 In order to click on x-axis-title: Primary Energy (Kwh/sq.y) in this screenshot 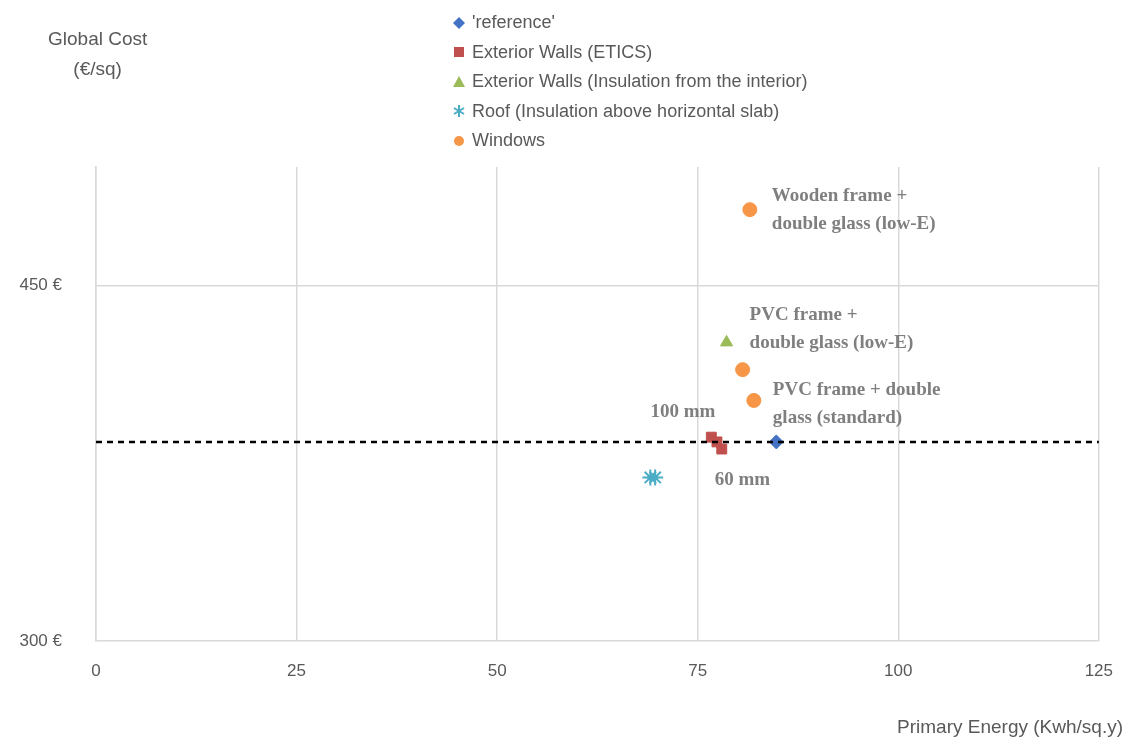, I will do `click(1010, 727)`.